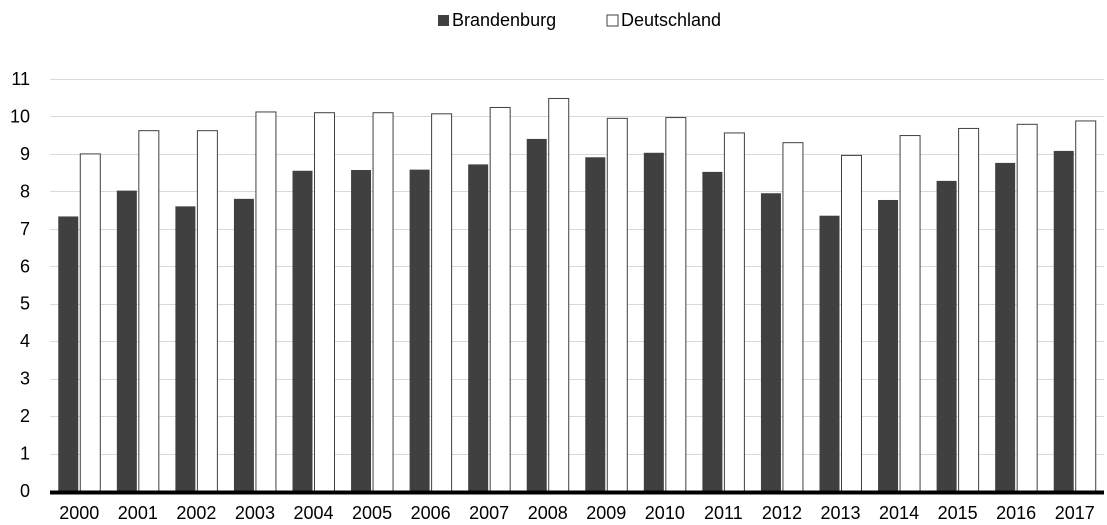 This screenshot has width=1107, height=525. What do you see at coordinates (723, 513) in the screenshot?
I see `x-tick-label: 2011` at bounding box center [723, 513].